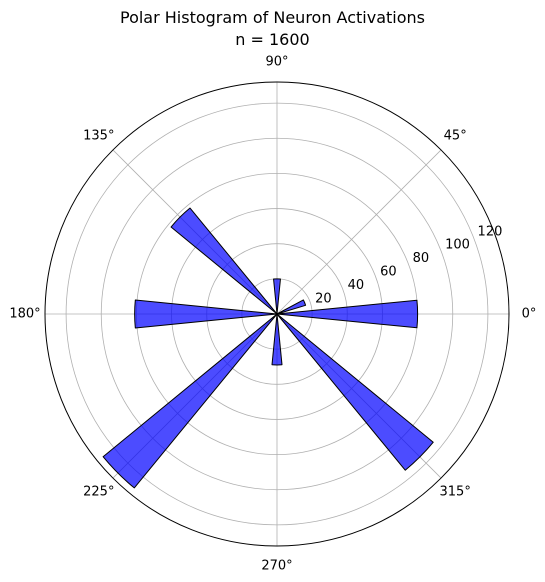 This screenshot has height=582, width=545. What do you see at coordinates (457, 245) in the screenshot?
I see `radial-tick-label: 100` at bounding box center [457, 245].